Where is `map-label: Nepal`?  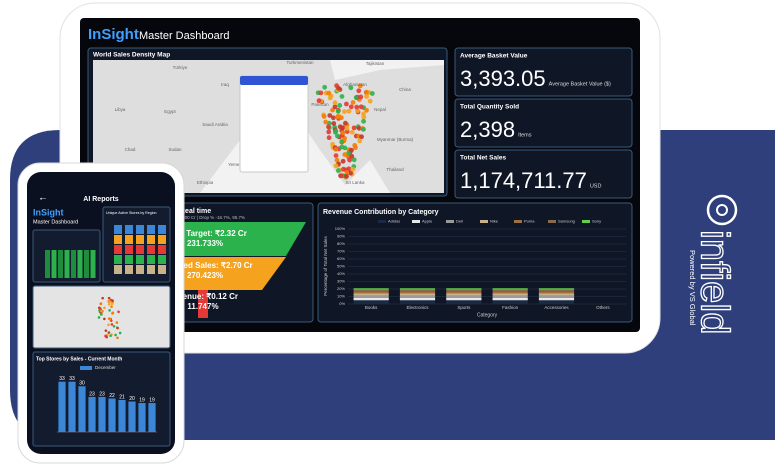 map-label: Nepal is located at coordinates (380, 109).